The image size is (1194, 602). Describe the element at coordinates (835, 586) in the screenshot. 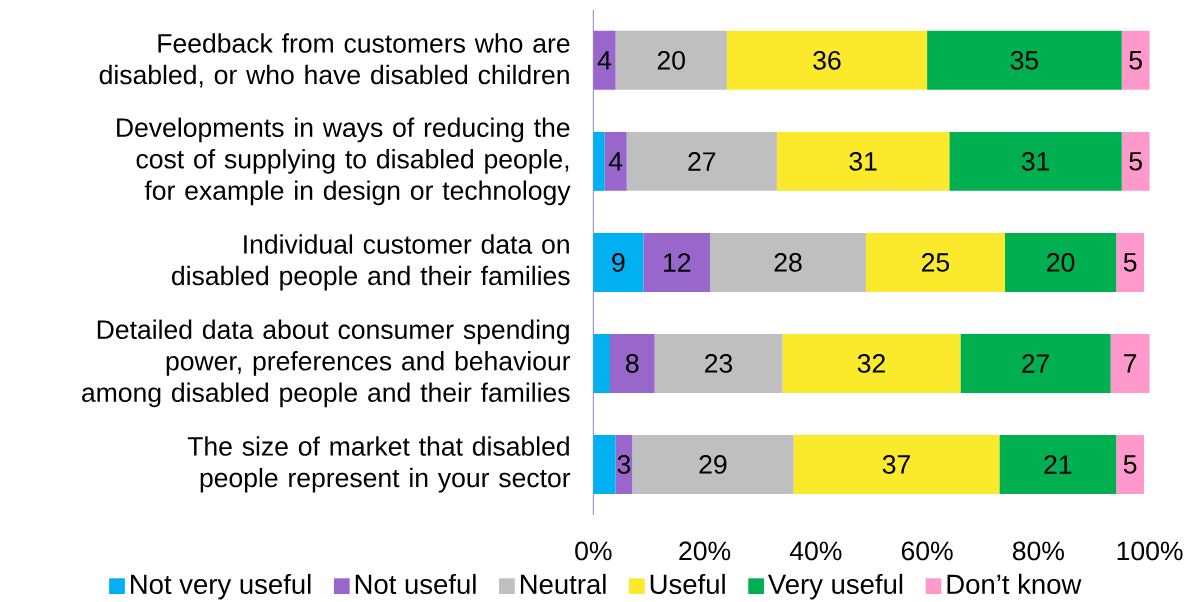

I see `legend-label: Very useful` at that location.